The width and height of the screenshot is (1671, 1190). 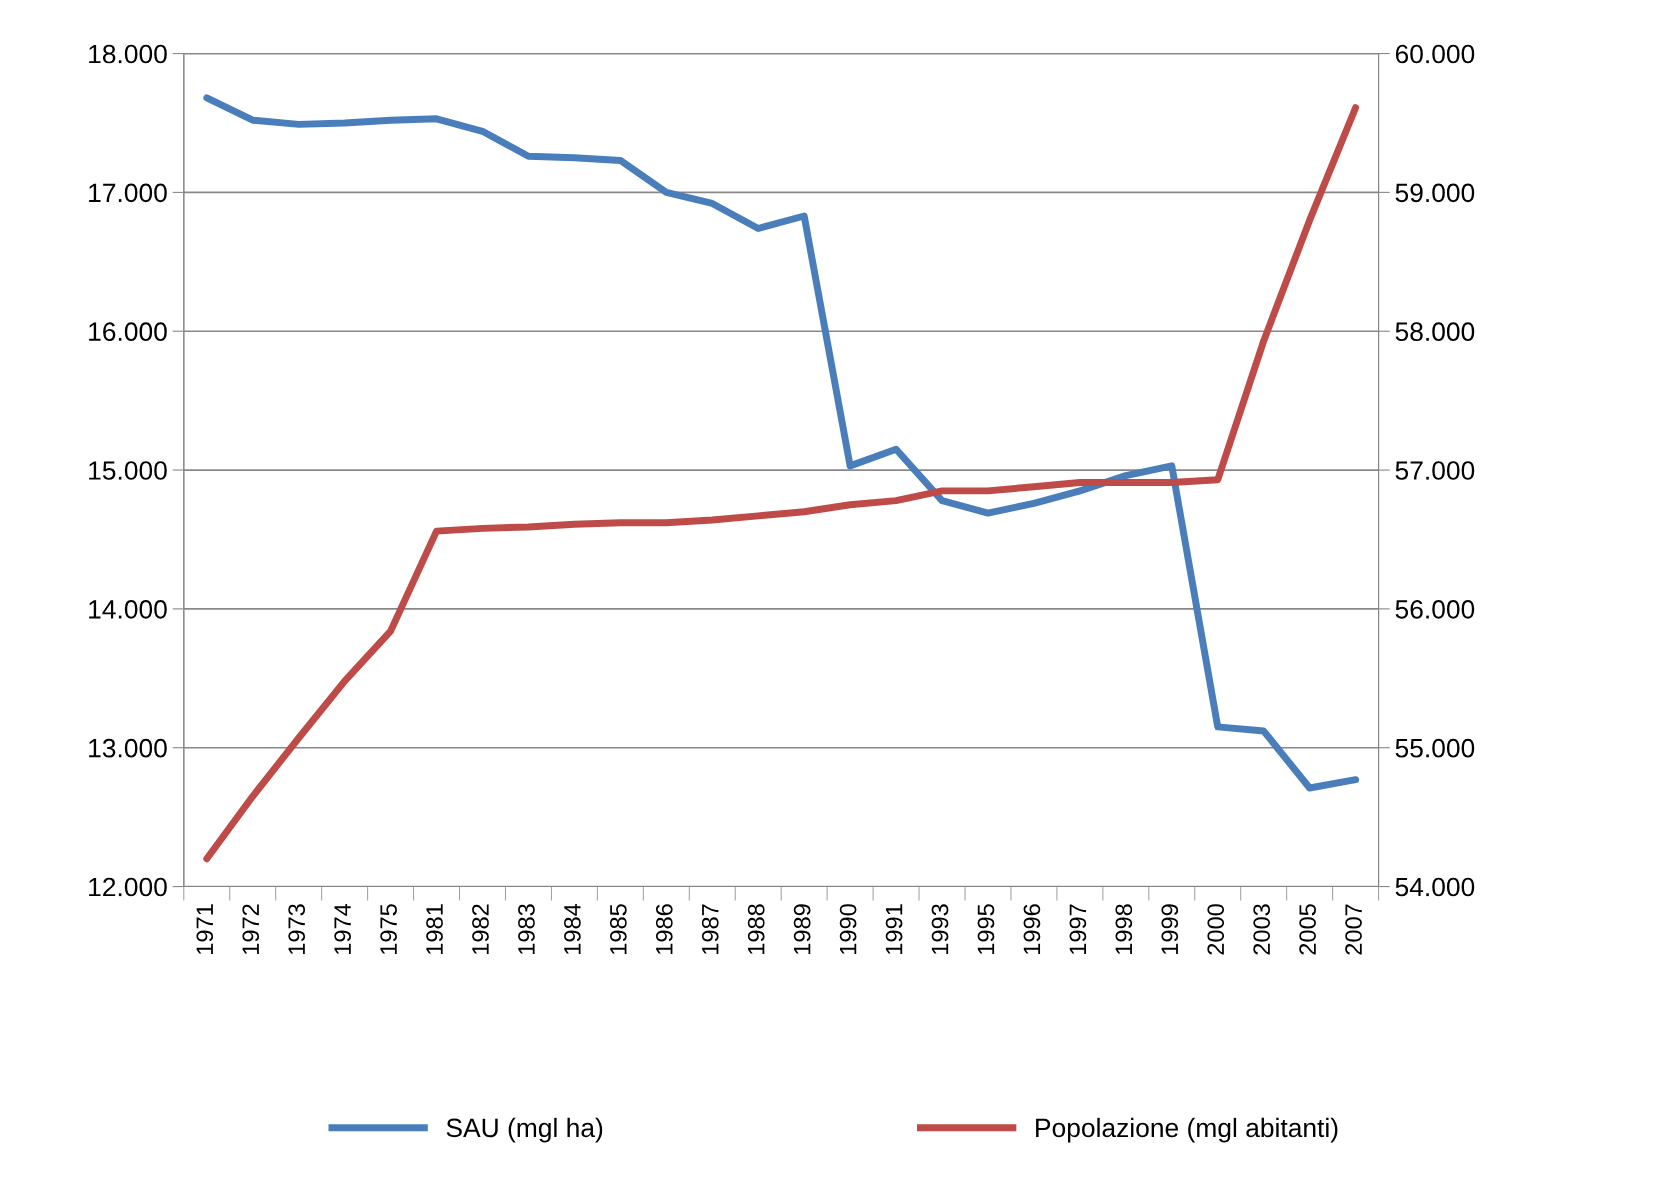 What do you see at coordinates (894, 929) in the screenshot?
I see `x-tick-label: 1991` at bounding box center [894, 929].